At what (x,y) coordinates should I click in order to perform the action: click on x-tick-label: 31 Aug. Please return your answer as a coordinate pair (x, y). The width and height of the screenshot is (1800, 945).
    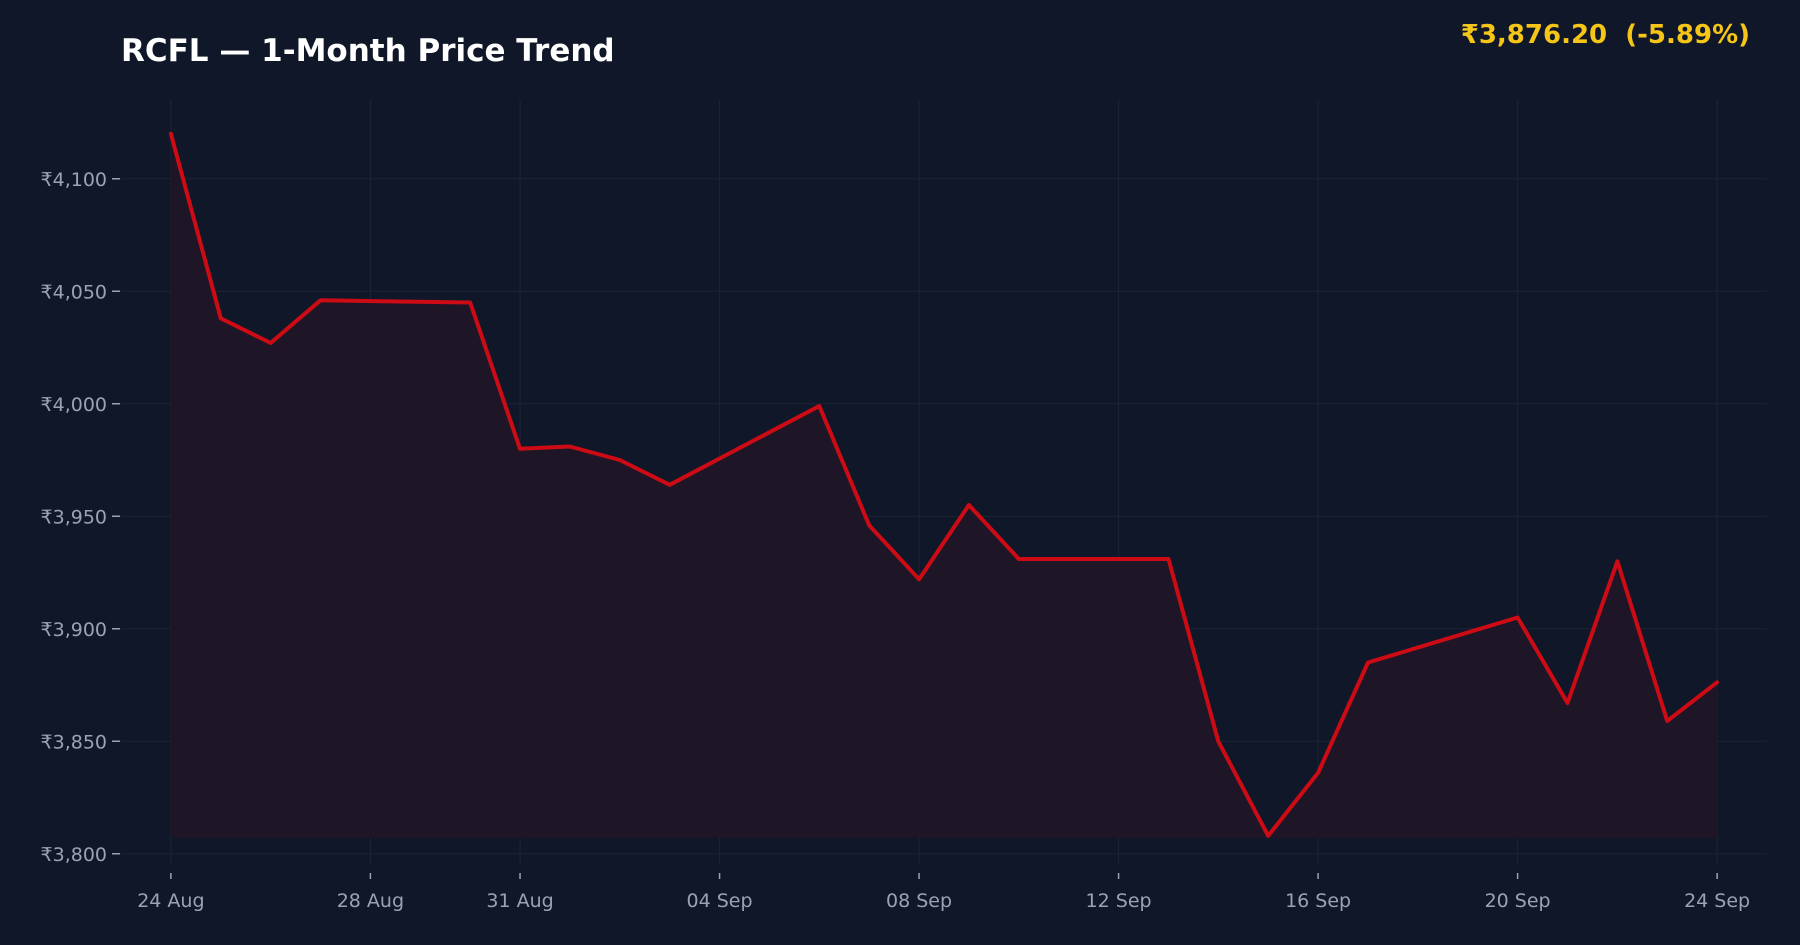
    Looking at the image, I should click on (519, 901).